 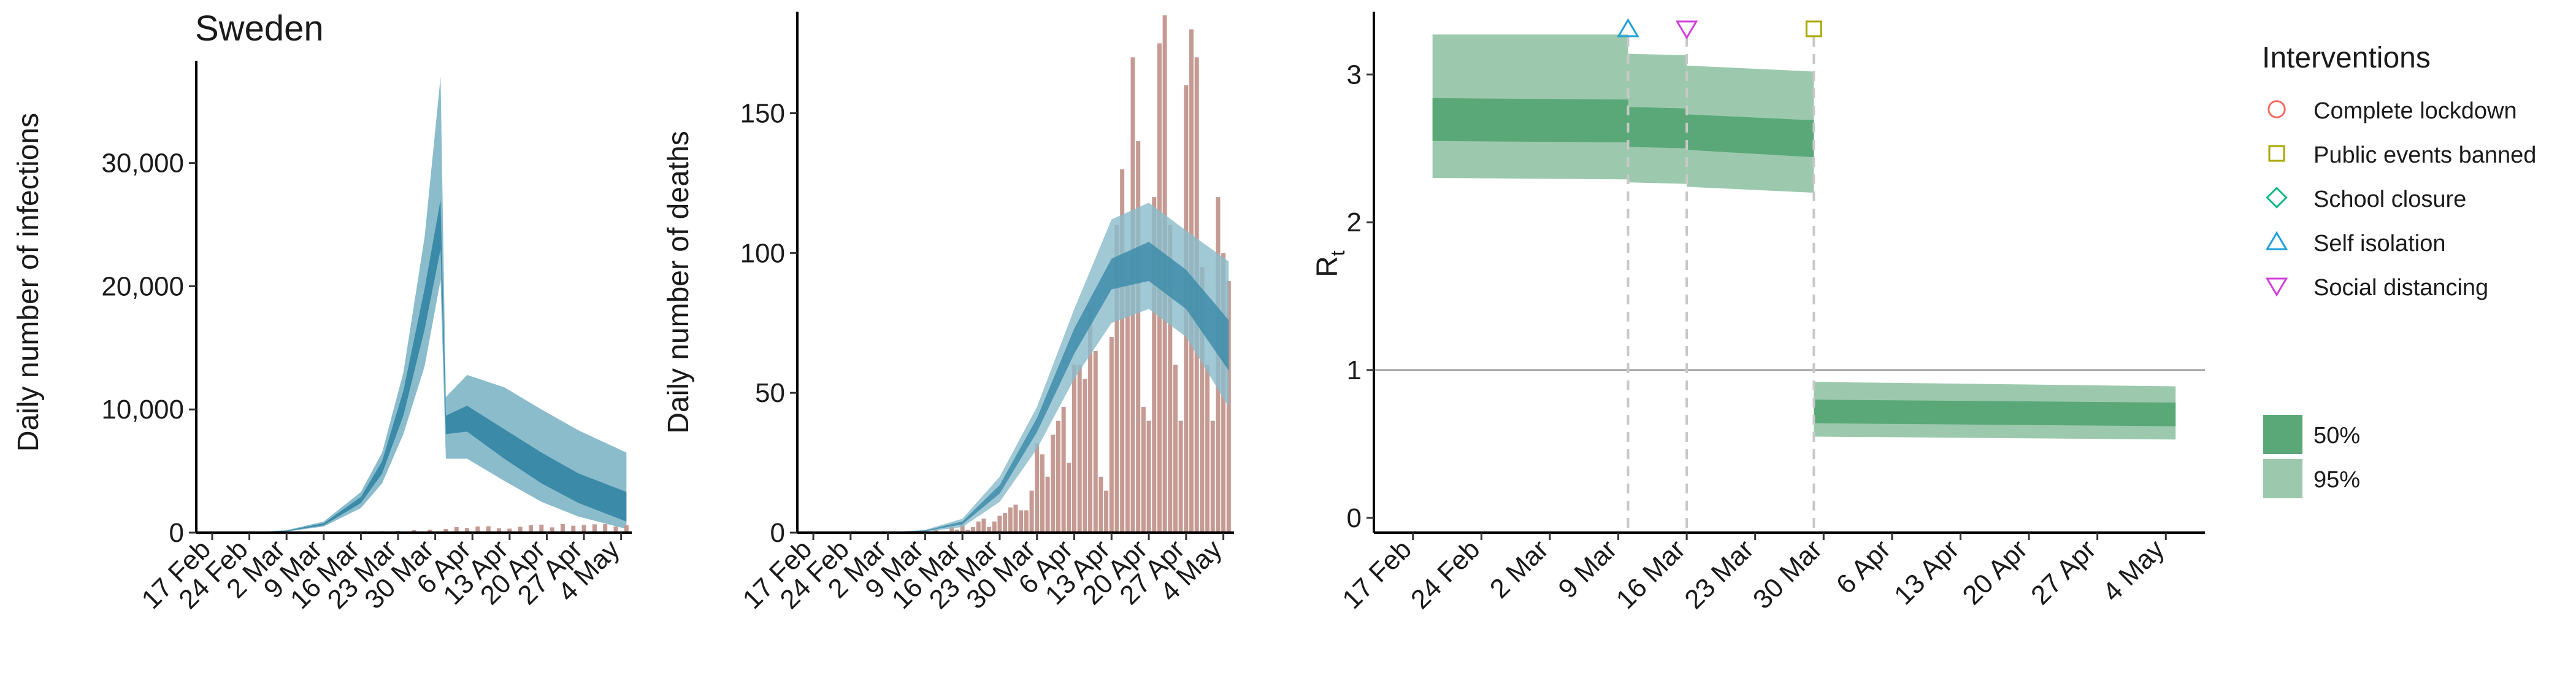 I want to click on deaths-y-tick-label: 0, so click(x=777, y=533).